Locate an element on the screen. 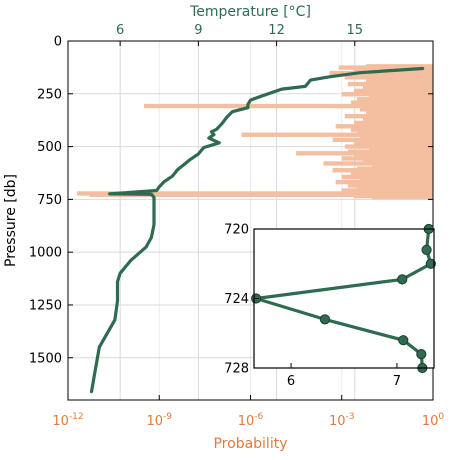 The width and height of the screenshot is (460, 460). left-tick-label: 0 is located at coordinates (58, 42).